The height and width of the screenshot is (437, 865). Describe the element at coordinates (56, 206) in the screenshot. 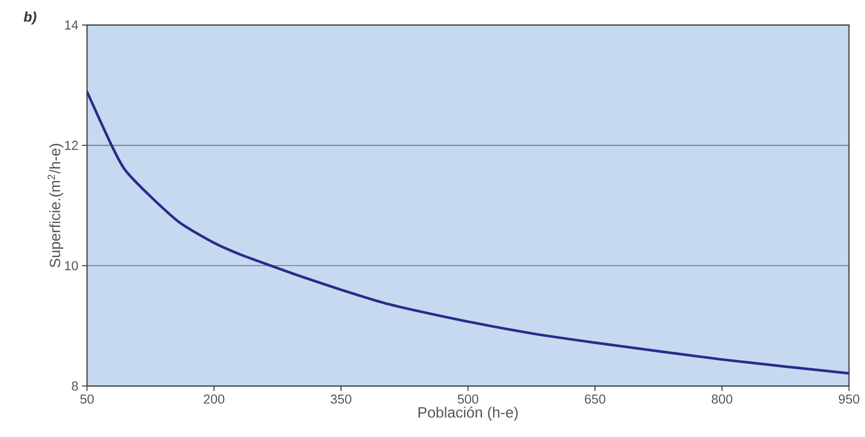

I see `y-axis-title: Superficie.(m$^{2}$/h-e)` at that location.